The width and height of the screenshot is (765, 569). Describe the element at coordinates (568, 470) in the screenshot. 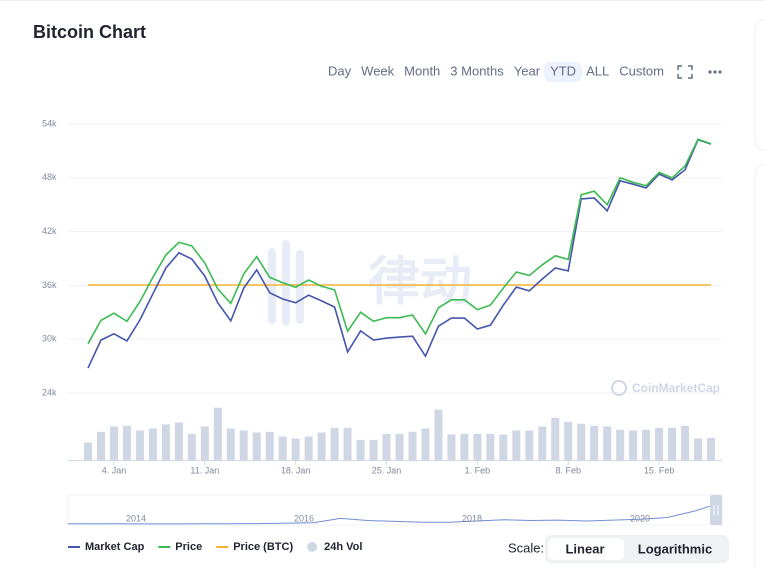

I see `x-tick-label: 8. Feb` at that location.